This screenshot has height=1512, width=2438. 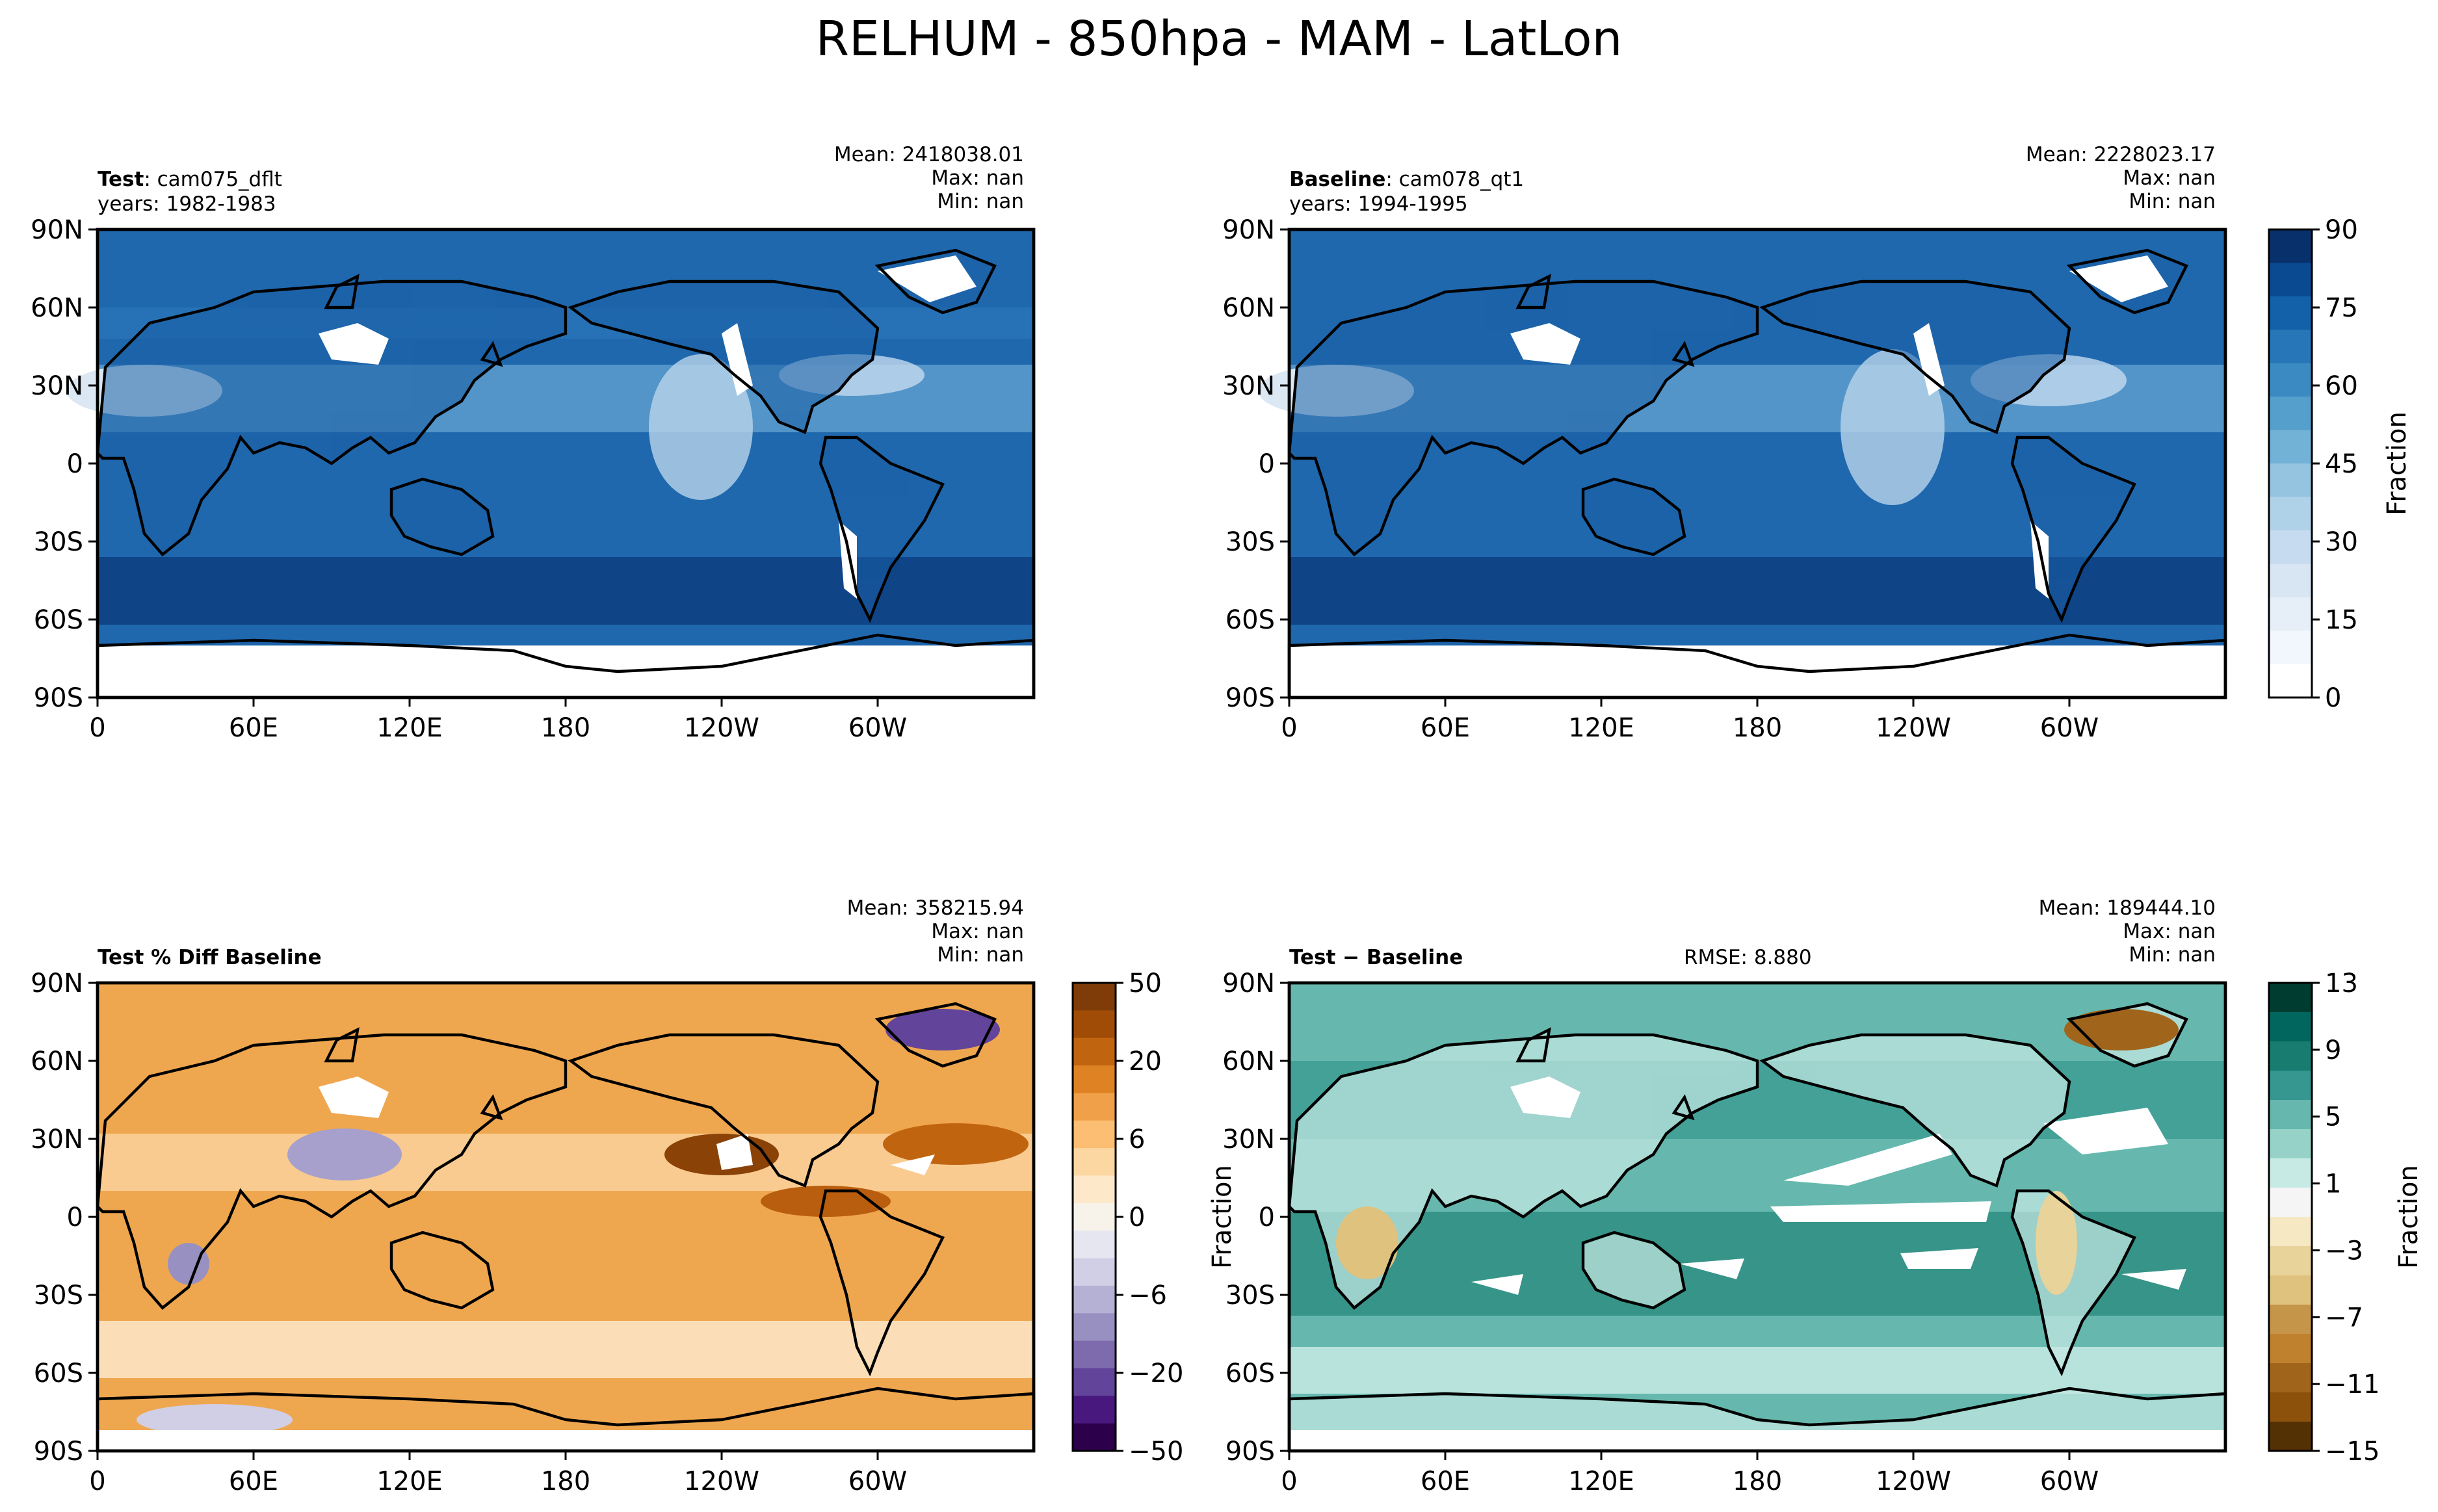 I want to click on test-mean: Mean: 2418038.01, so click(x=928, y=154).